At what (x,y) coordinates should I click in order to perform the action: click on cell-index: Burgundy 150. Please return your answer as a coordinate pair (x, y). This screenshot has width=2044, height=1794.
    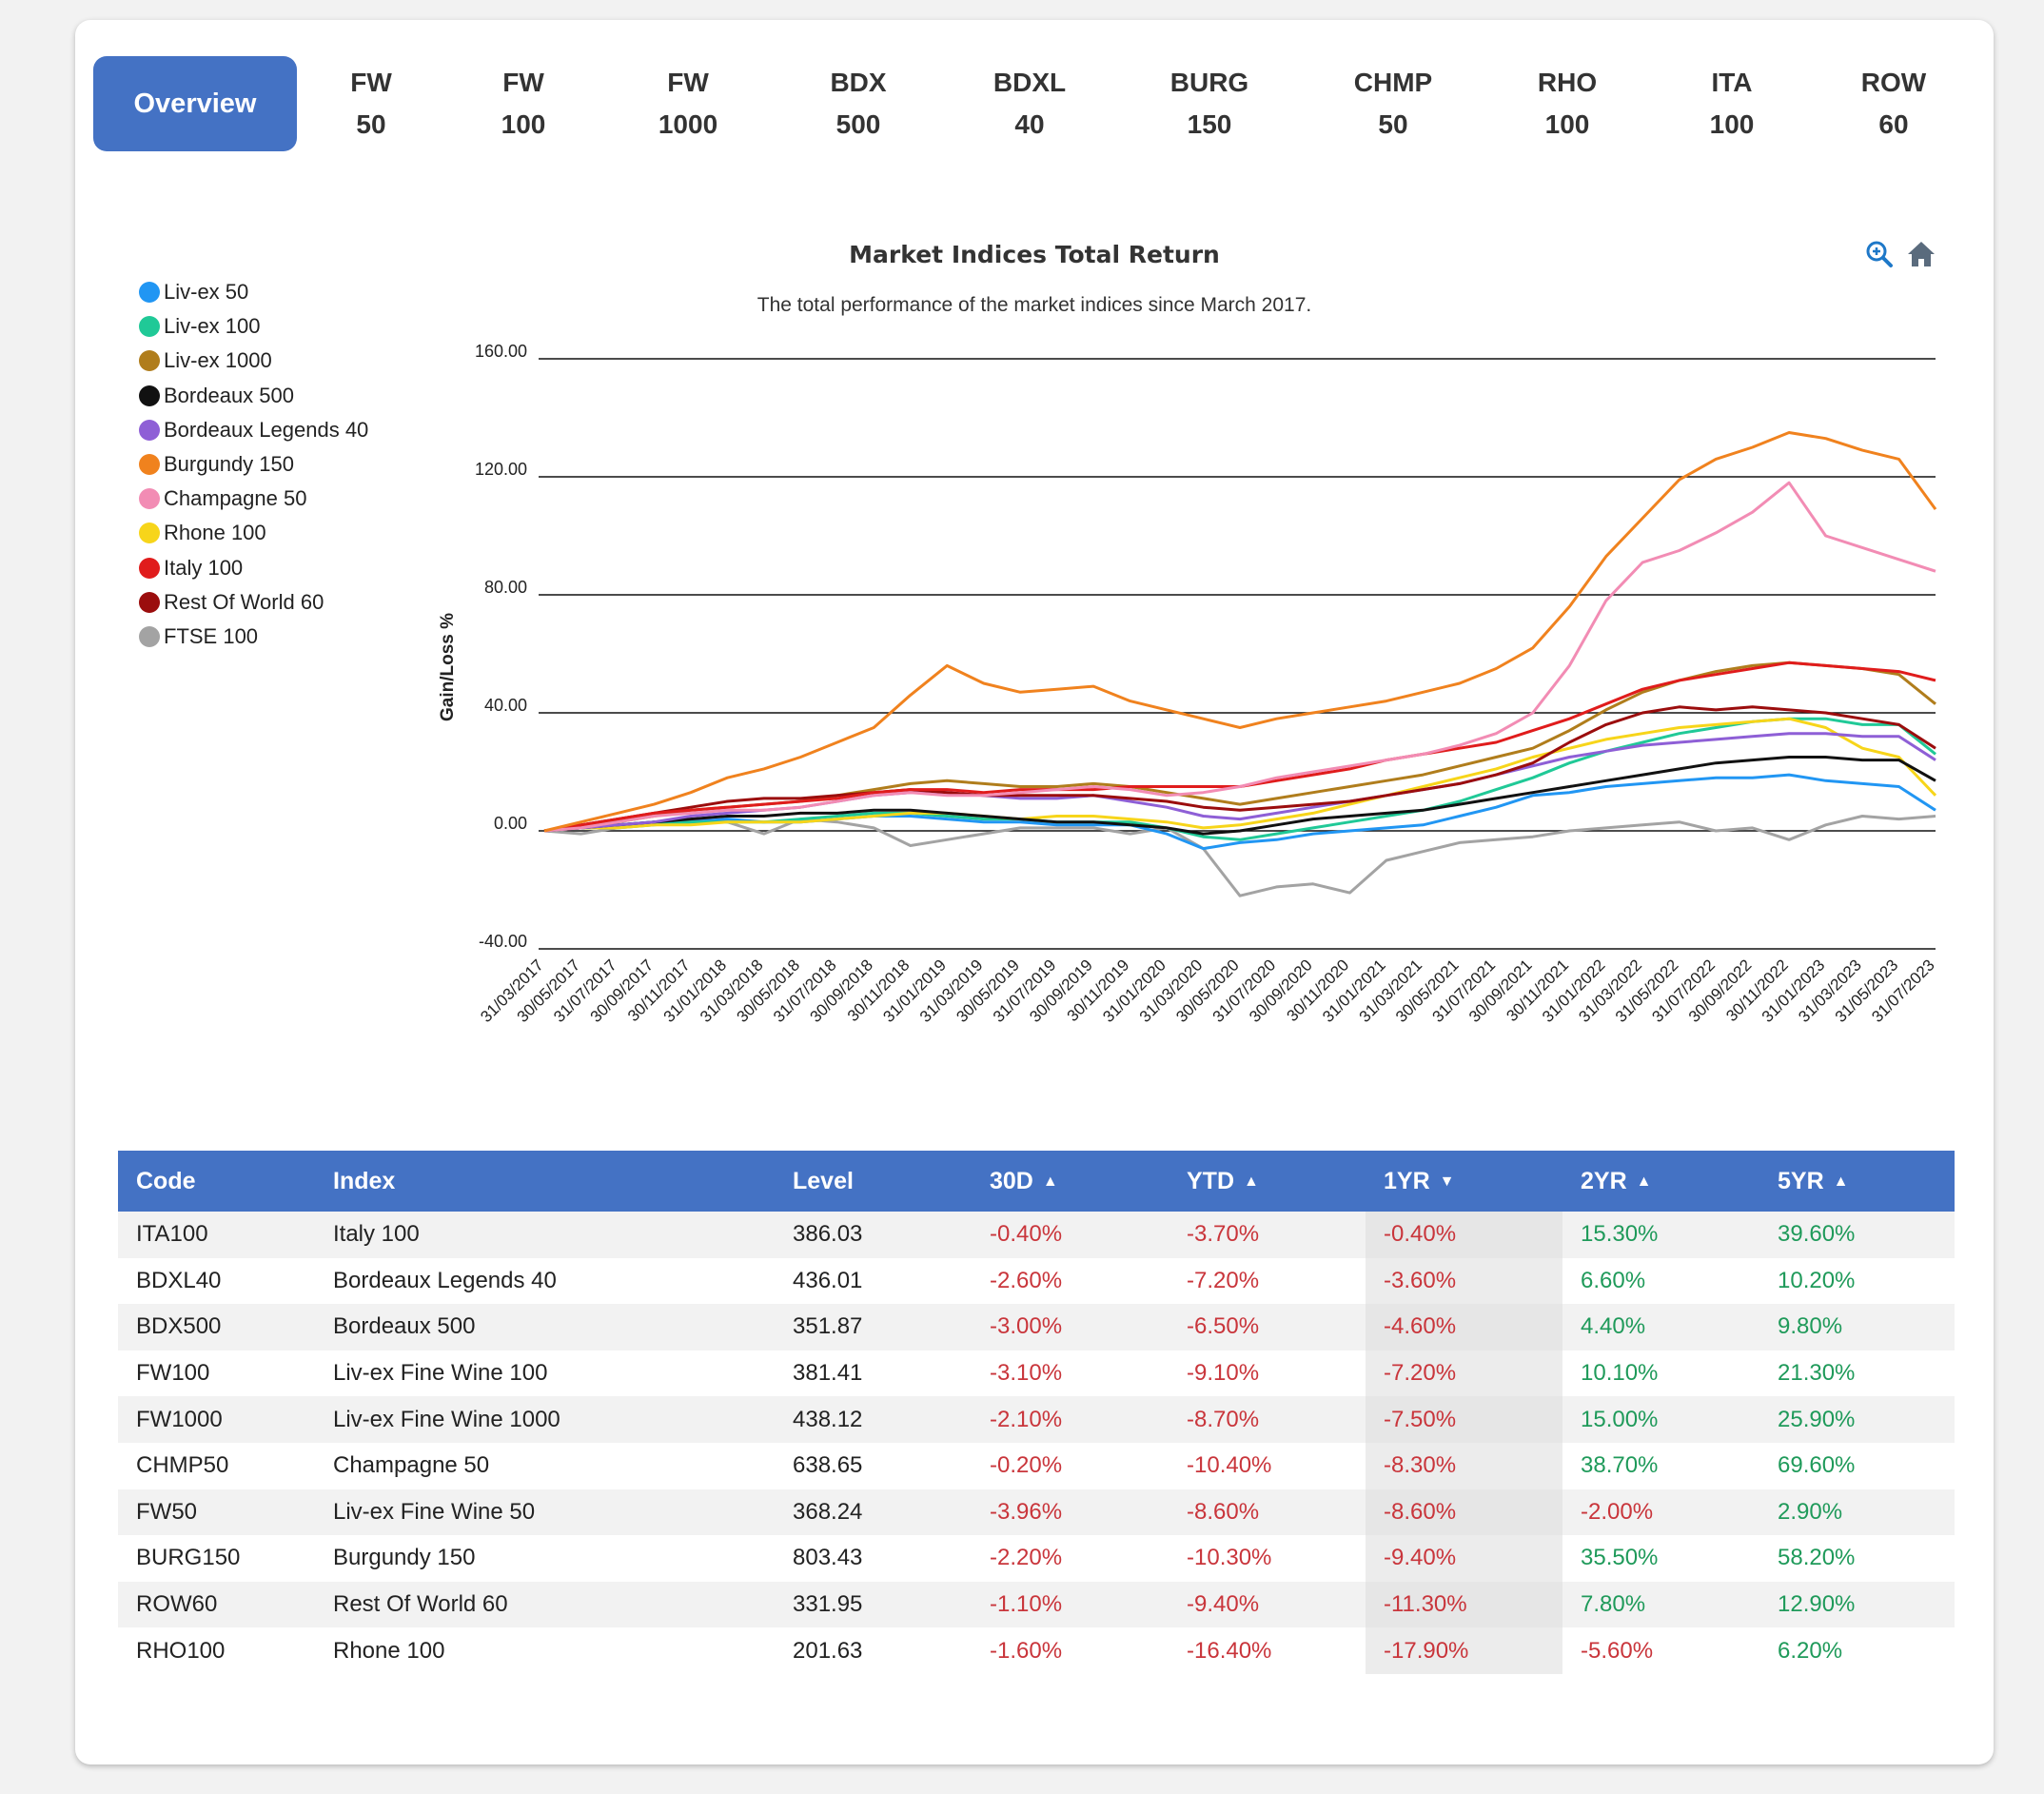
    Looking at the image, I should click on (405, 1558).